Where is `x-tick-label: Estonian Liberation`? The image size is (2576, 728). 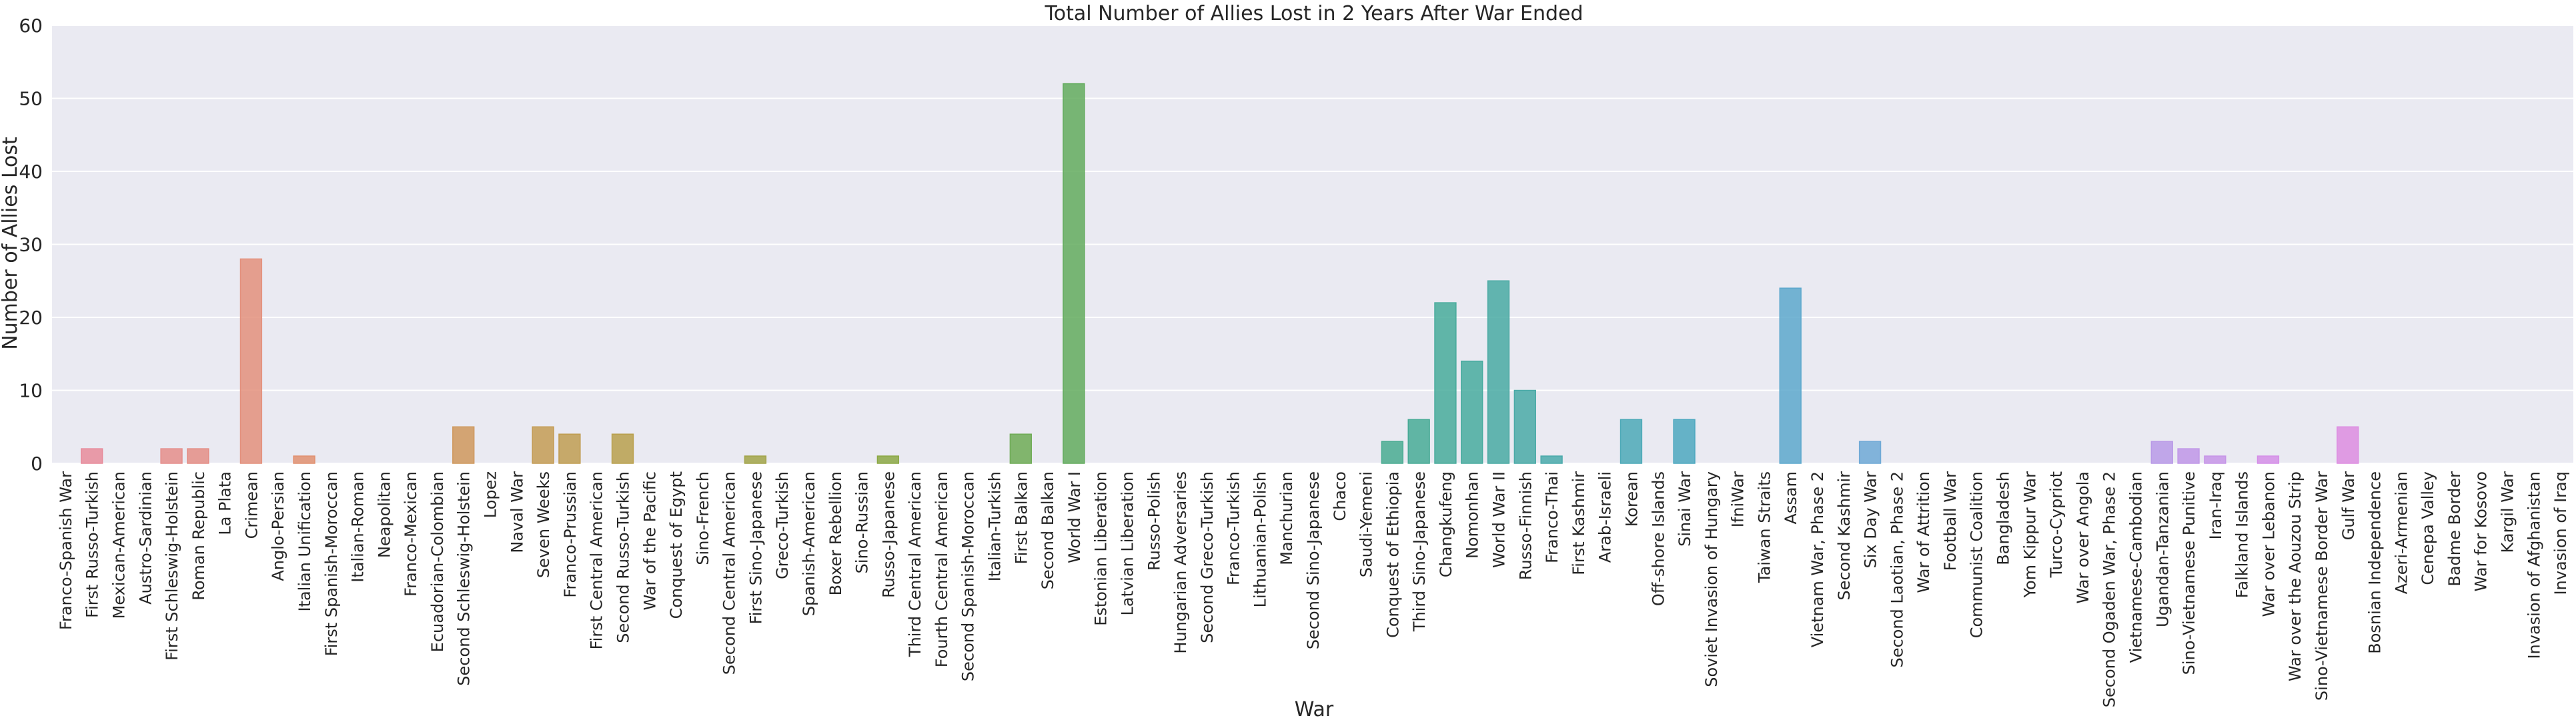 x-tick-label: Estonian Liberation is located at coordinates (1101, 548).